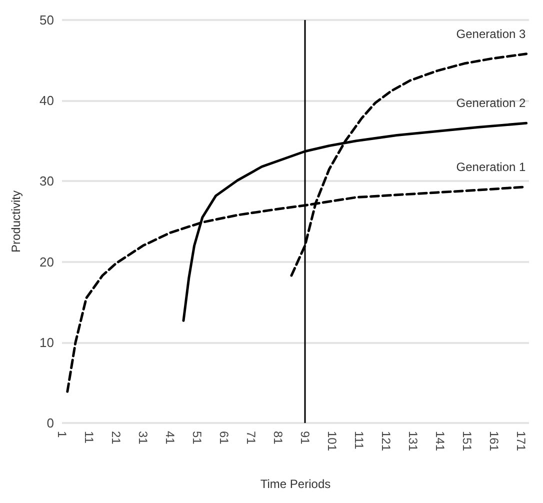 This screenshot has width=543, height=503. Describe the element at coordinates (305, 438) in the screenshot. I see `x-tick-label: 91` at that location.